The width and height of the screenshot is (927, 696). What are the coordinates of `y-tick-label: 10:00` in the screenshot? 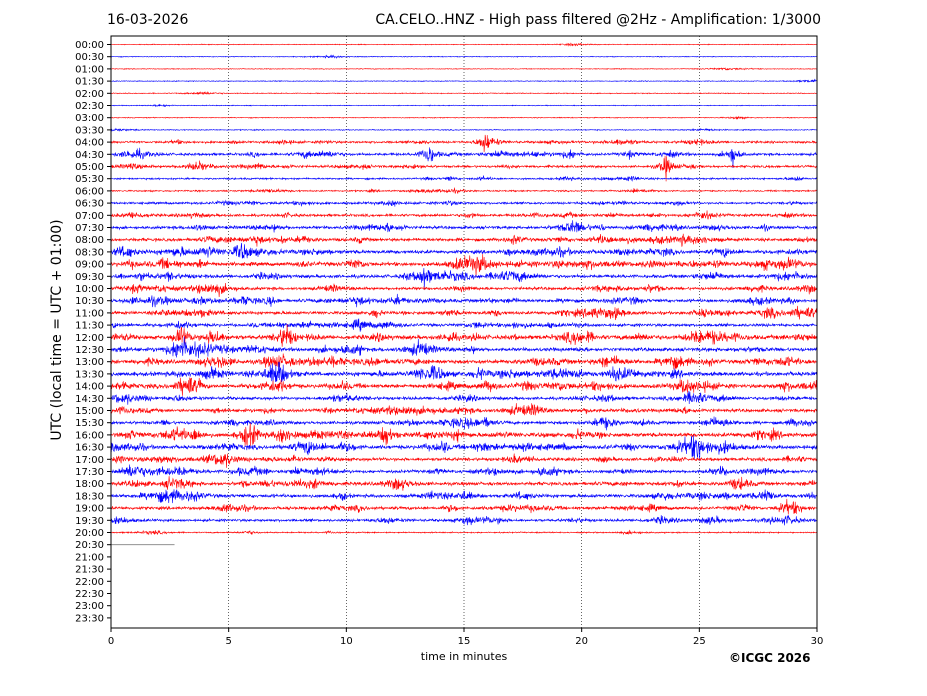 It's located at (89, 289).